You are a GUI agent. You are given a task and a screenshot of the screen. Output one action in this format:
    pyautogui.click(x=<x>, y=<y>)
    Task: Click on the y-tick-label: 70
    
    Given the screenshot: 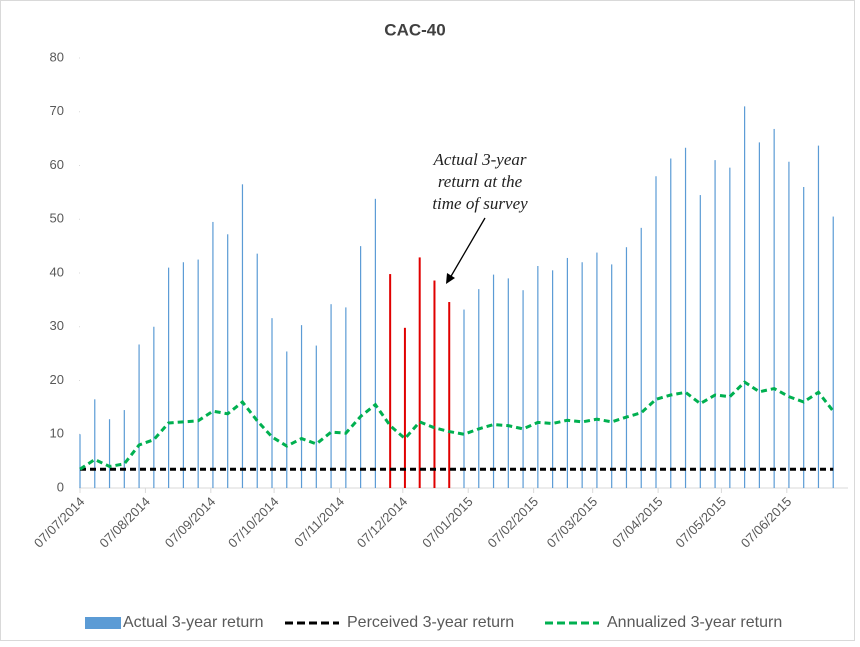 What is the action you would take?
    pyautogui.click(x=57, y=110)
    